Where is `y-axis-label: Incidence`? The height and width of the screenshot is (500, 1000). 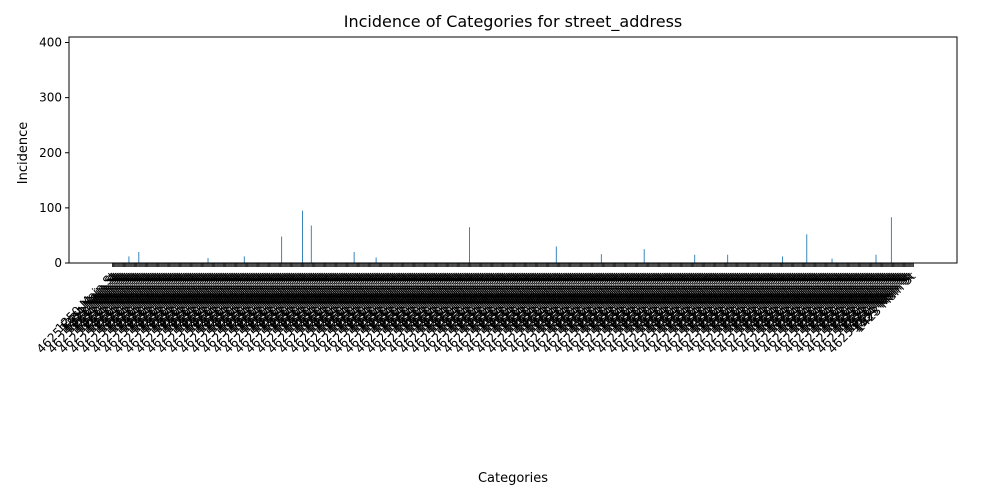 y-axis-label: Incidence is located at coordinates (23, 153).